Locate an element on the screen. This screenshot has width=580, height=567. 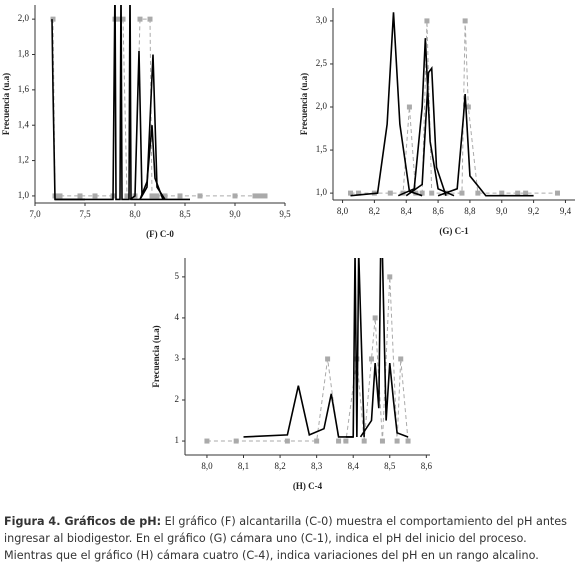
y-tick-label: 3,0 is located at coordinates (322, 20).